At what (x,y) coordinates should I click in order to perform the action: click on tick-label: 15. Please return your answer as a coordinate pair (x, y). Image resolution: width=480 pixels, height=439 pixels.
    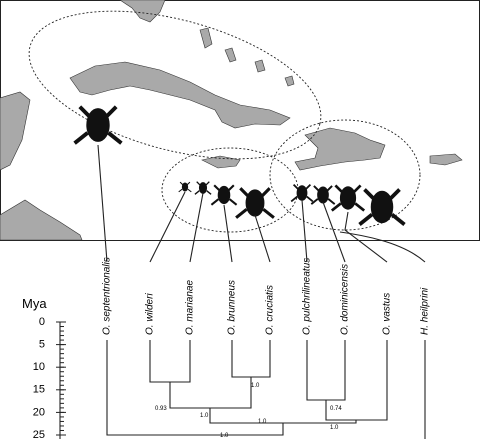
    Looking at the image, I should click on (39, 390).